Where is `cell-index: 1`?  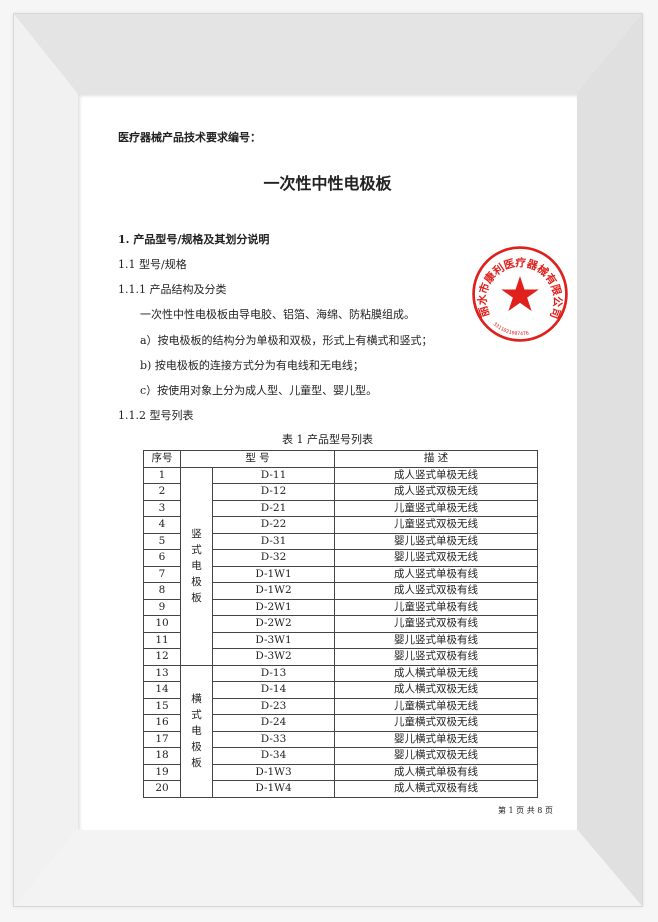 cell-index: 1 is located at coordinates (162, 475).